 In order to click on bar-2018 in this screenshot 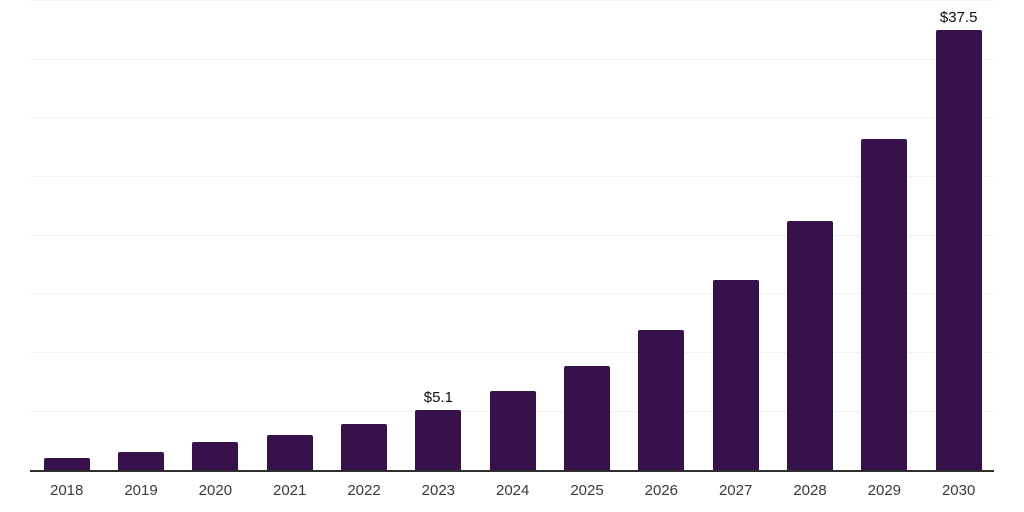, I will do `click(66, 464)`.